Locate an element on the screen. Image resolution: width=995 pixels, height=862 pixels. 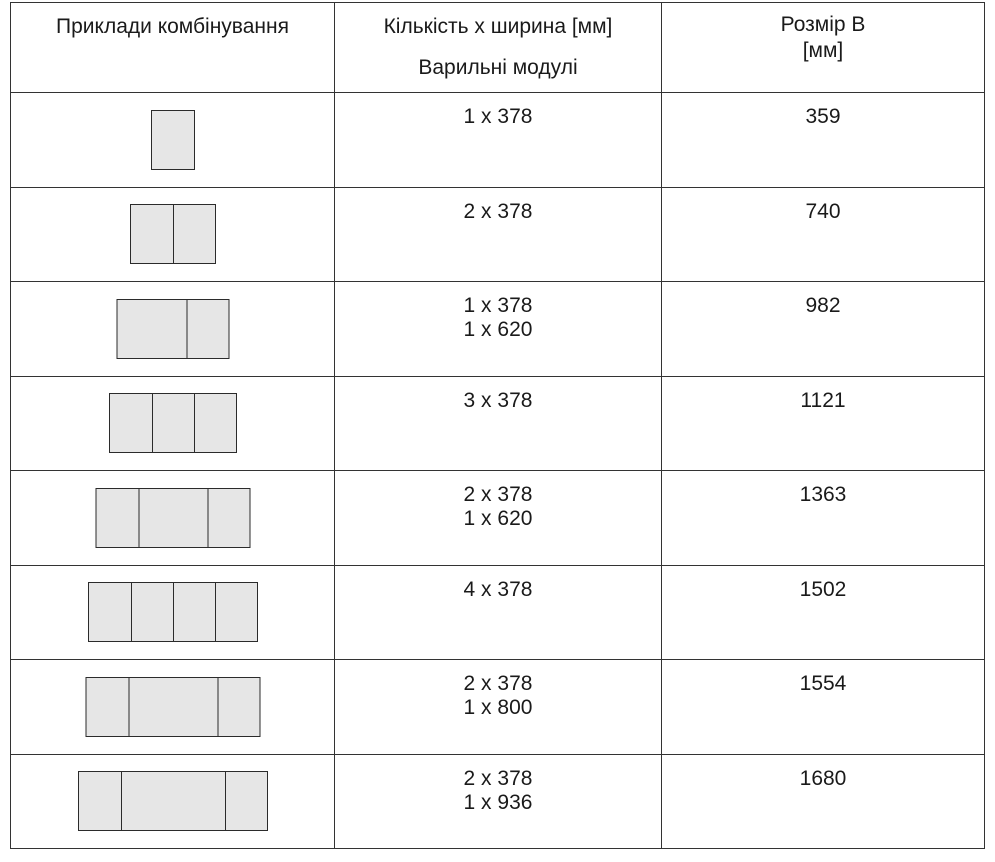
count-width-cell: 3 x 378 is located at coordinates (498, 423).